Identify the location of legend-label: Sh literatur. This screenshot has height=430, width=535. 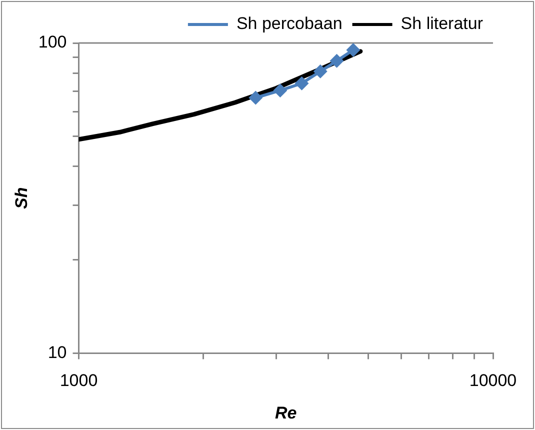
(442, 24).